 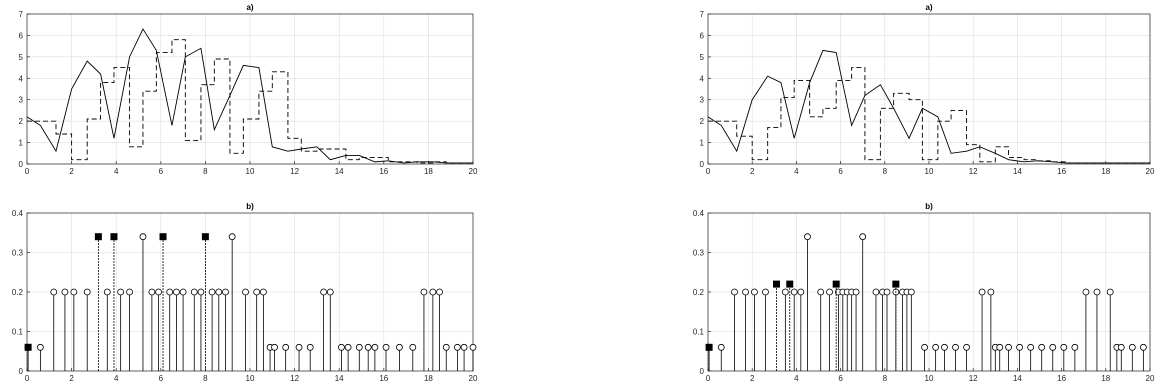 I want to click on y-tick-label: 5, so click(x=21, y=57).